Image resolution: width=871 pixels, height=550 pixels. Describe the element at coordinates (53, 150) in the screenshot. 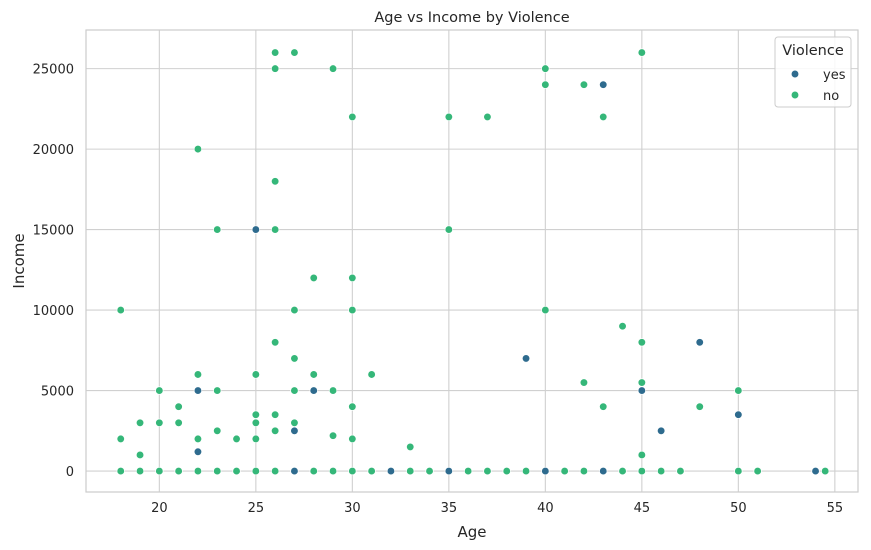

I see `y-tick-label: 20000` at that location.